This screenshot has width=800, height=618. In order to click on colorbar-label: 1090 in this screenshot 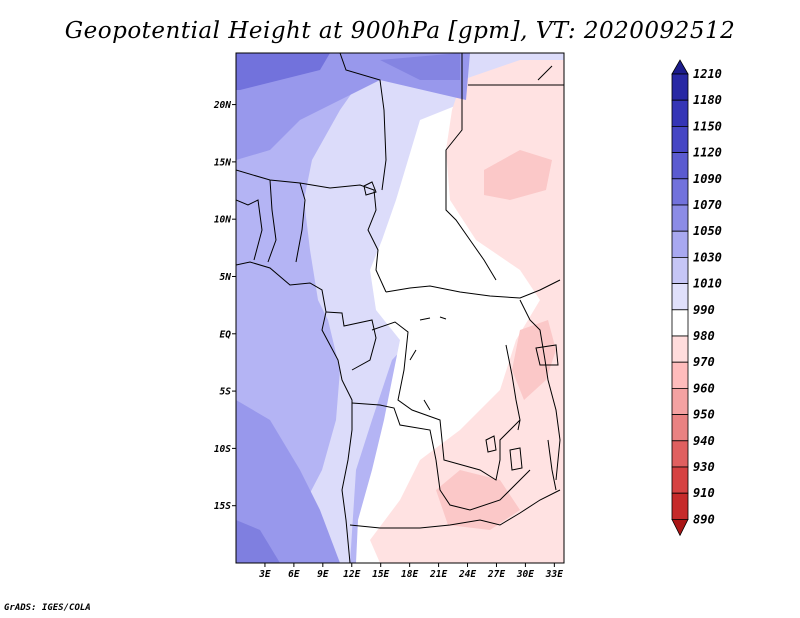, I will do `click(707, 179)`.